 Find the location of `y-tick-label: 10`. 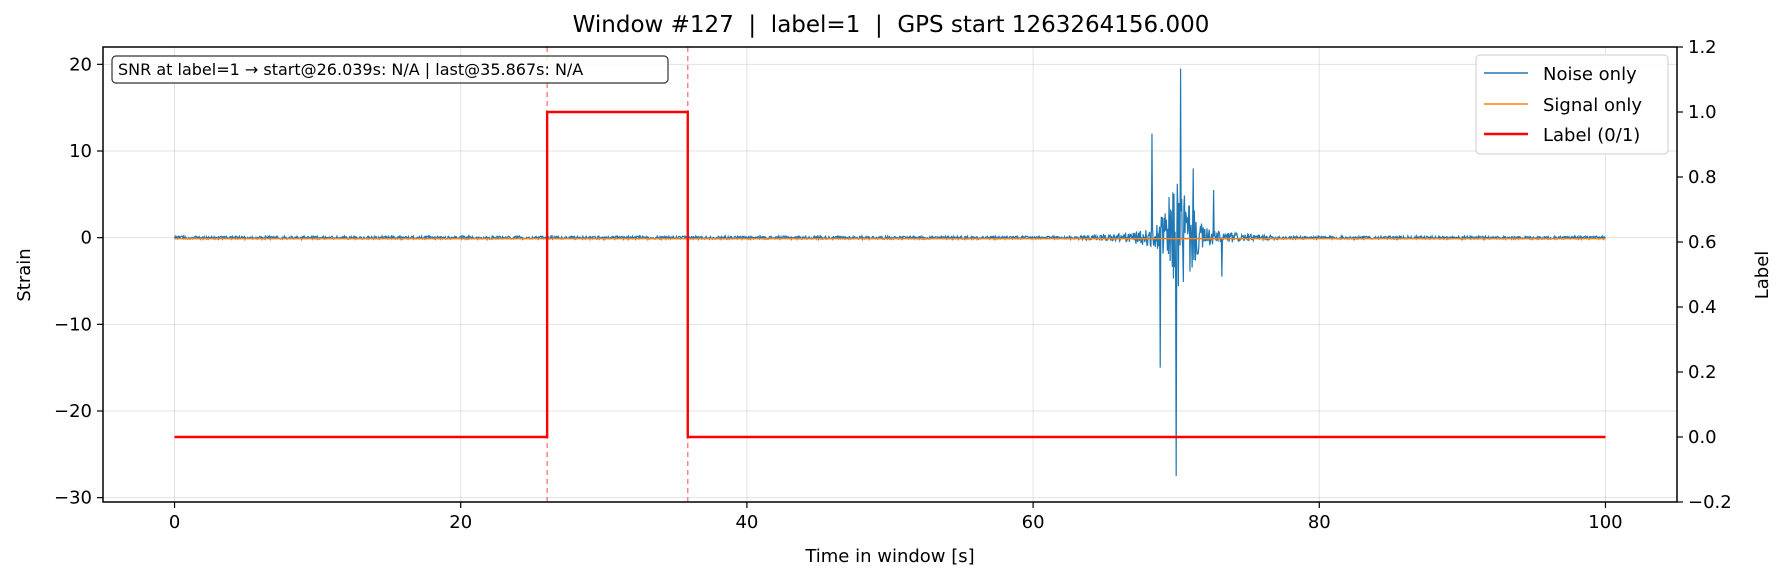

y-tick-label: 10 is located at coordinates (80, 151).